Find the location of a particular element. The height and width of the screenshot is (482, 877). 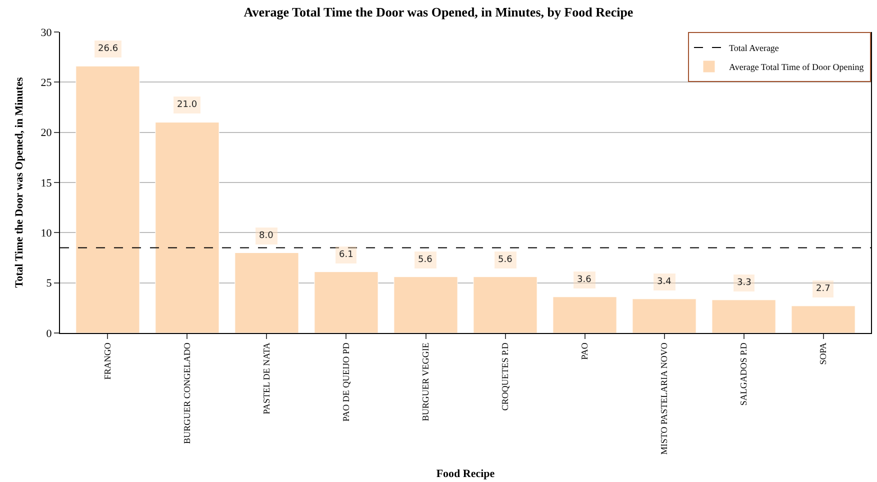

x-tick-label: SALGADOS P.D is located at coordinates (743, 374).